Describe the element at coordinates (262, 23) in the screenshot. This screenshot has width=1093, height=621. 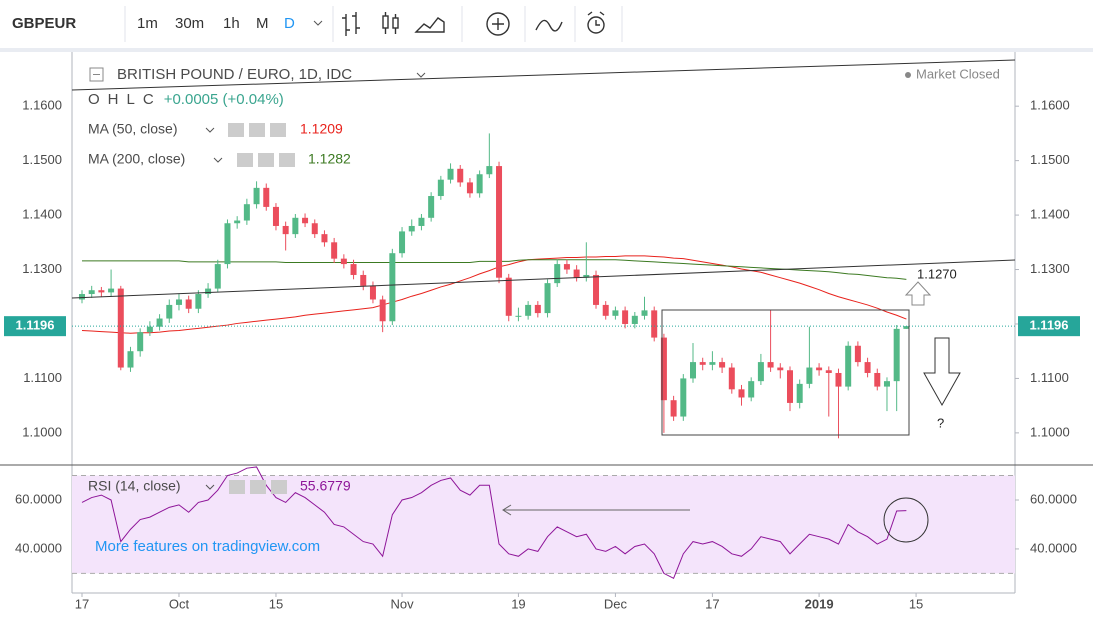
I see `interval: M` at that location.